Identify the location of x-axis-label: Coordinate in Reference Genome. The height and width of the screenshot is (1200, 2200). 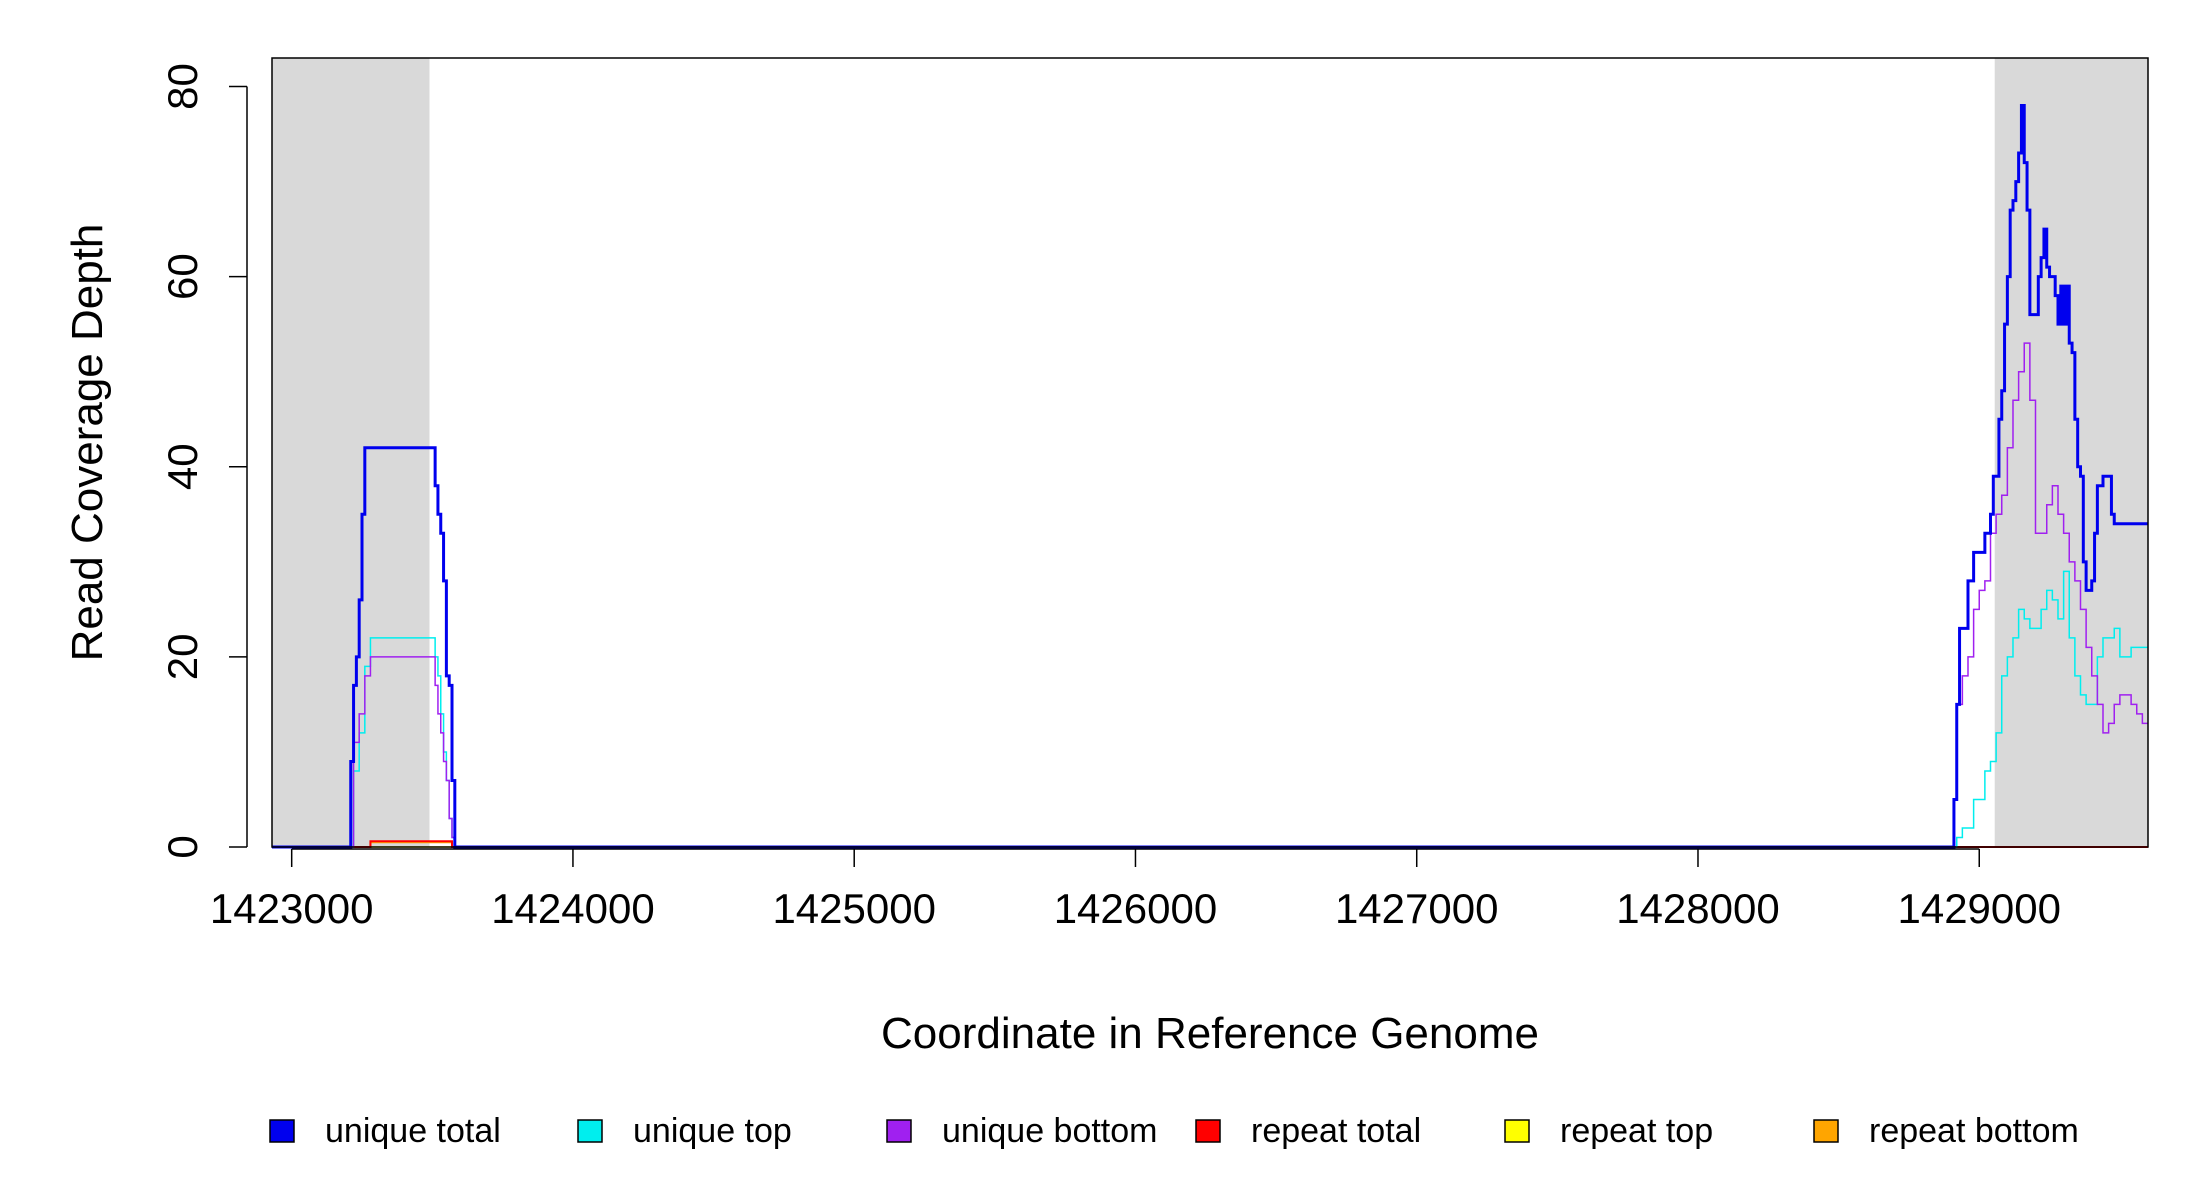
(1210, 1033).